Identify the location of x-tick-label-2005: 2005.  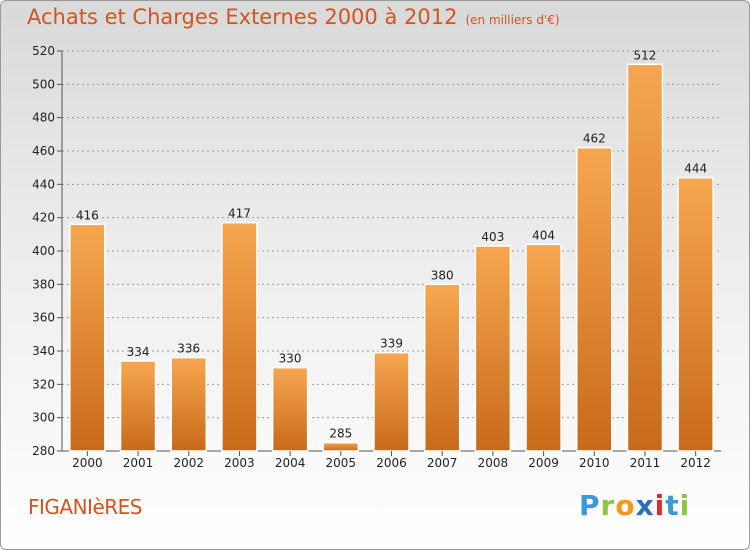
(341, 463).